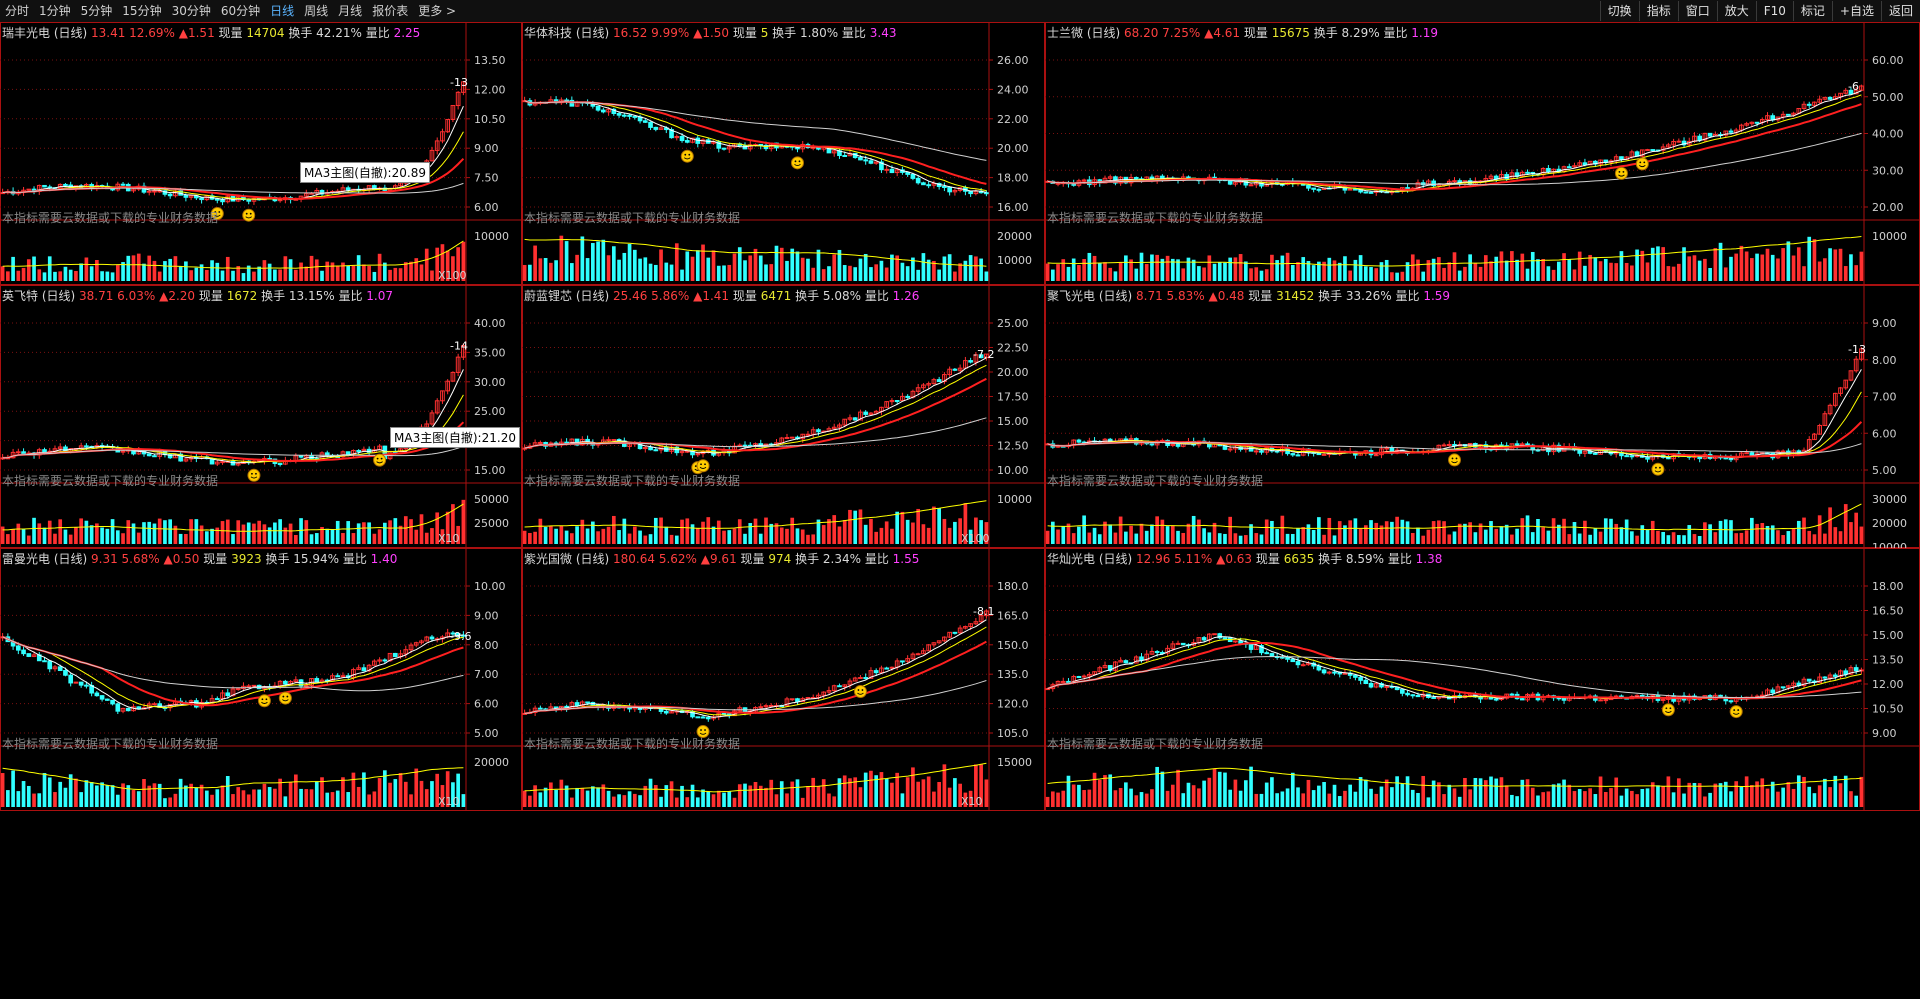 The image size is (1920, 999). Describe the element at coordinates (1856, 11) in the screenshot. I see `add-watchlist-button: +自选` at that location.